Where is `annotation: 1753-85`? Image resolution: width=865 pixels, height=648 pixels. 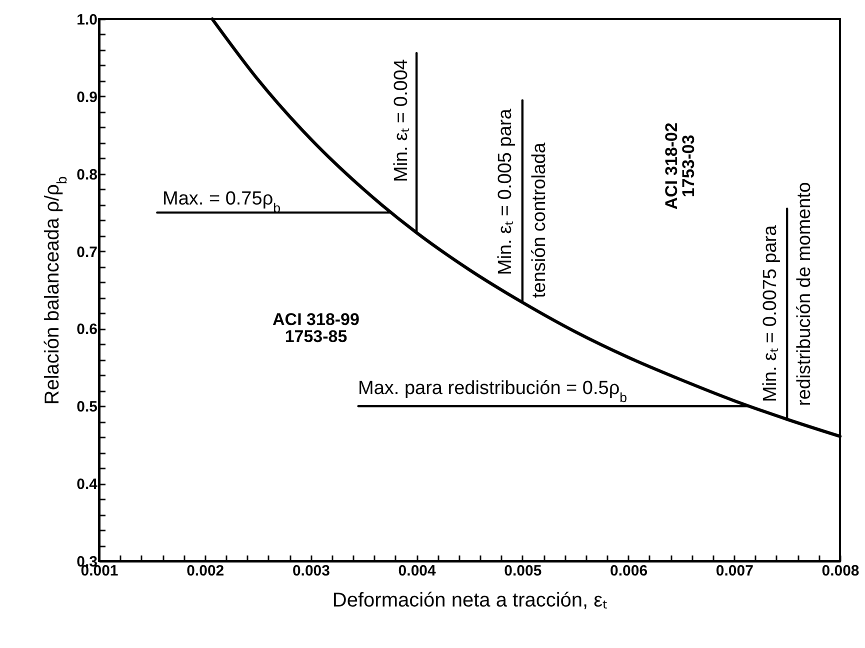 annotation: 1753-85 is located at coordinates (316, 336).